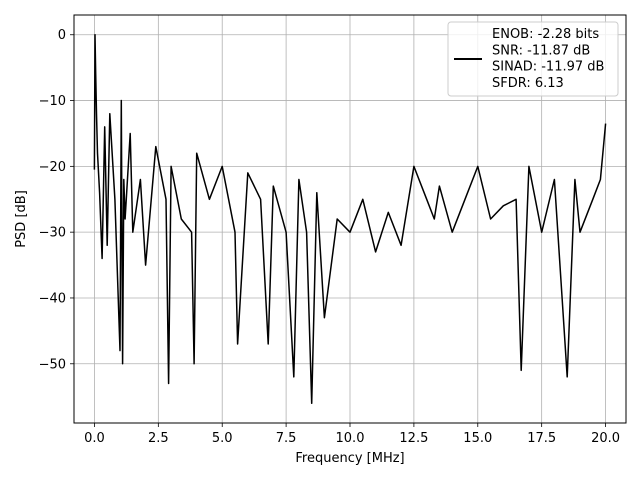  Describe the element at coordinates (548, 67) in the screenshot. I see `legend-sinad: SINAD: -11.97 dB` at that location.